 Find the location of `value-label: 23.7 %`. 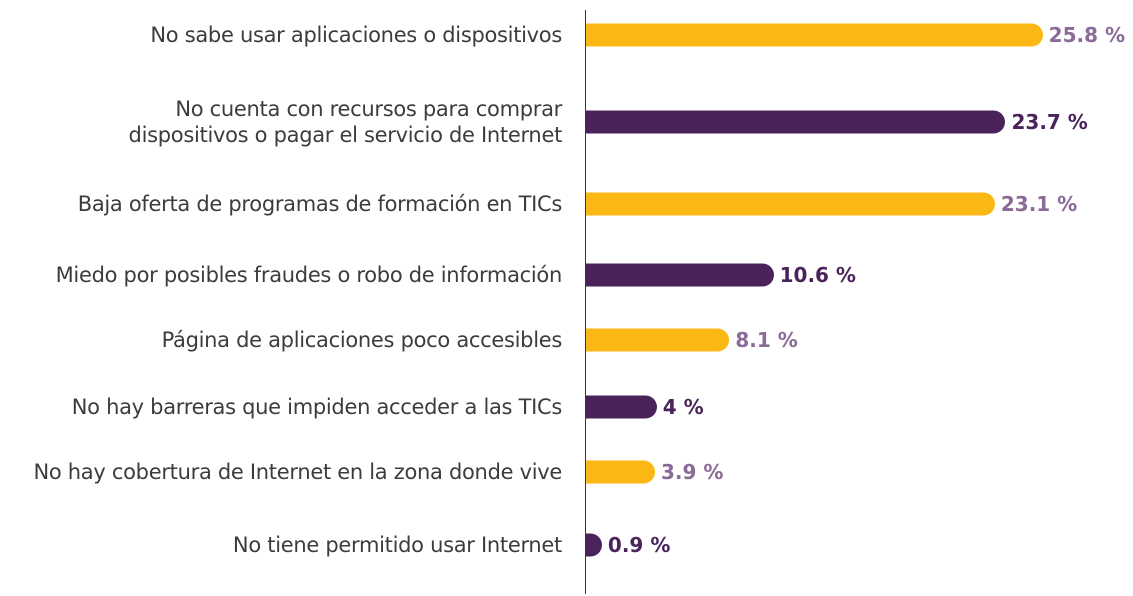

value-label: 23.7 % is located at coordinates (1049, 122).